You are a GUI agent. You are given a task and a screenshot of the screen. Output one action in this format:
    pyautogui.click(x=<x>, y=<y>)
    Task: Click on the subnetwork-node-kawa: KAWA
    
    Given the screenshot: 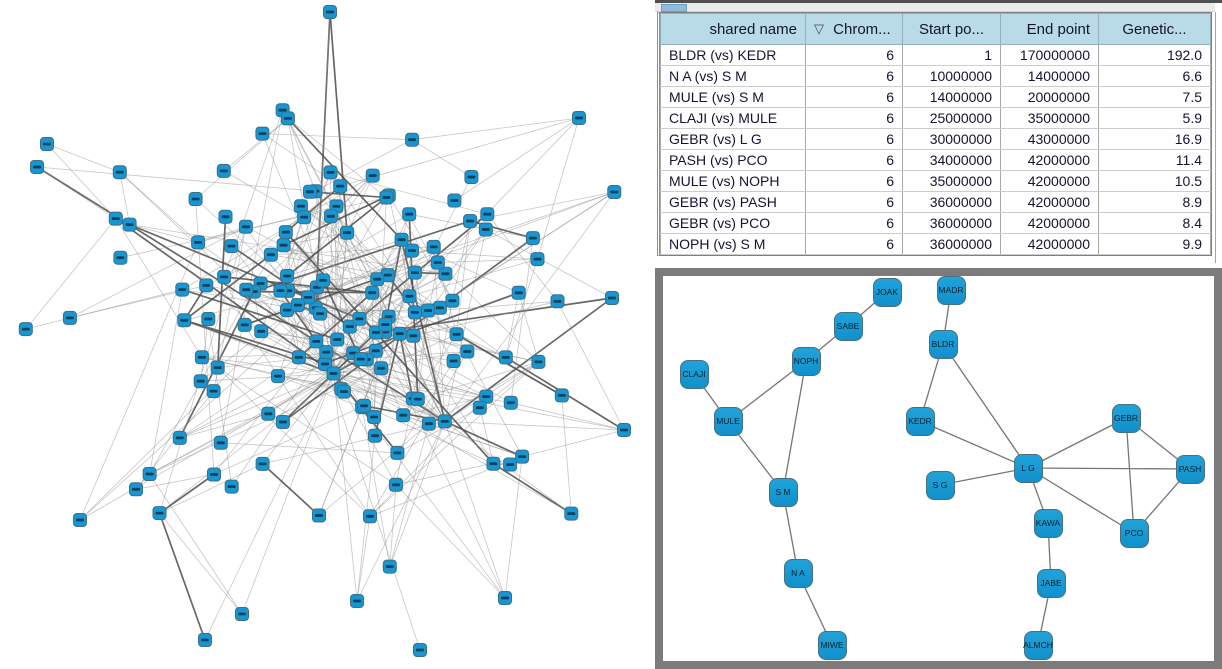 What is the action you would take?
    pyautogui.click(x=1048, y=523)
    